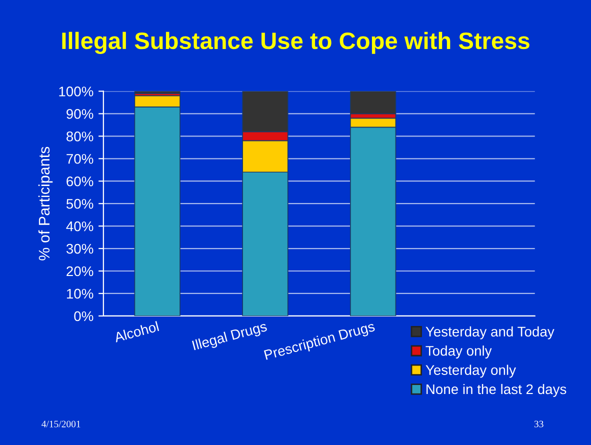 The width and height of the screenshot is (591, 445). Describe the element at coordinates (459, 352) in the screenshot. I see `legend-label: Today only` at that location.